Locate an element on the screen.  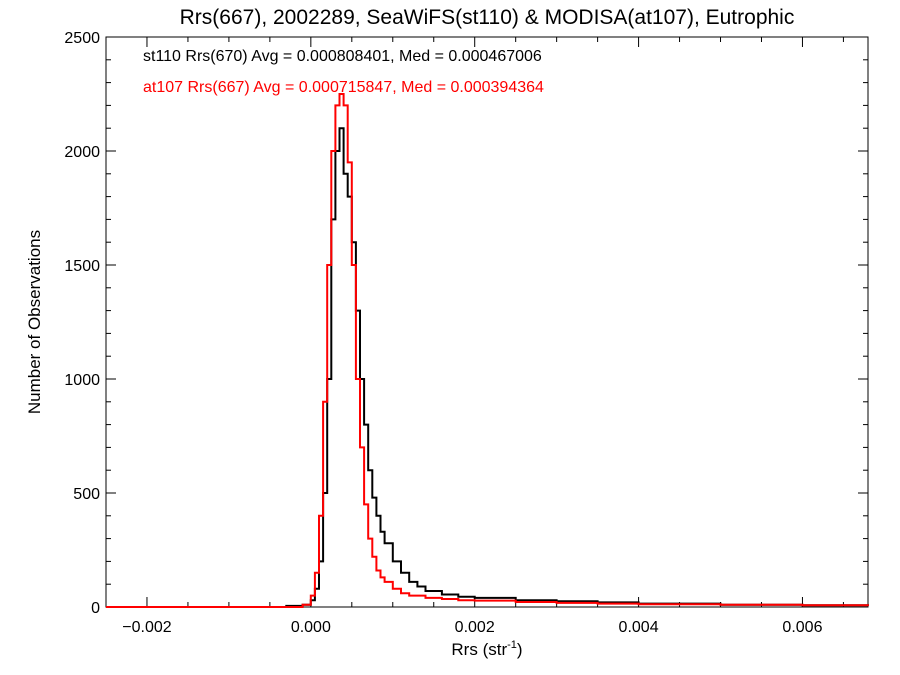
x-axis-label: Rrs (str-1) is located at coordinates (486, 649).